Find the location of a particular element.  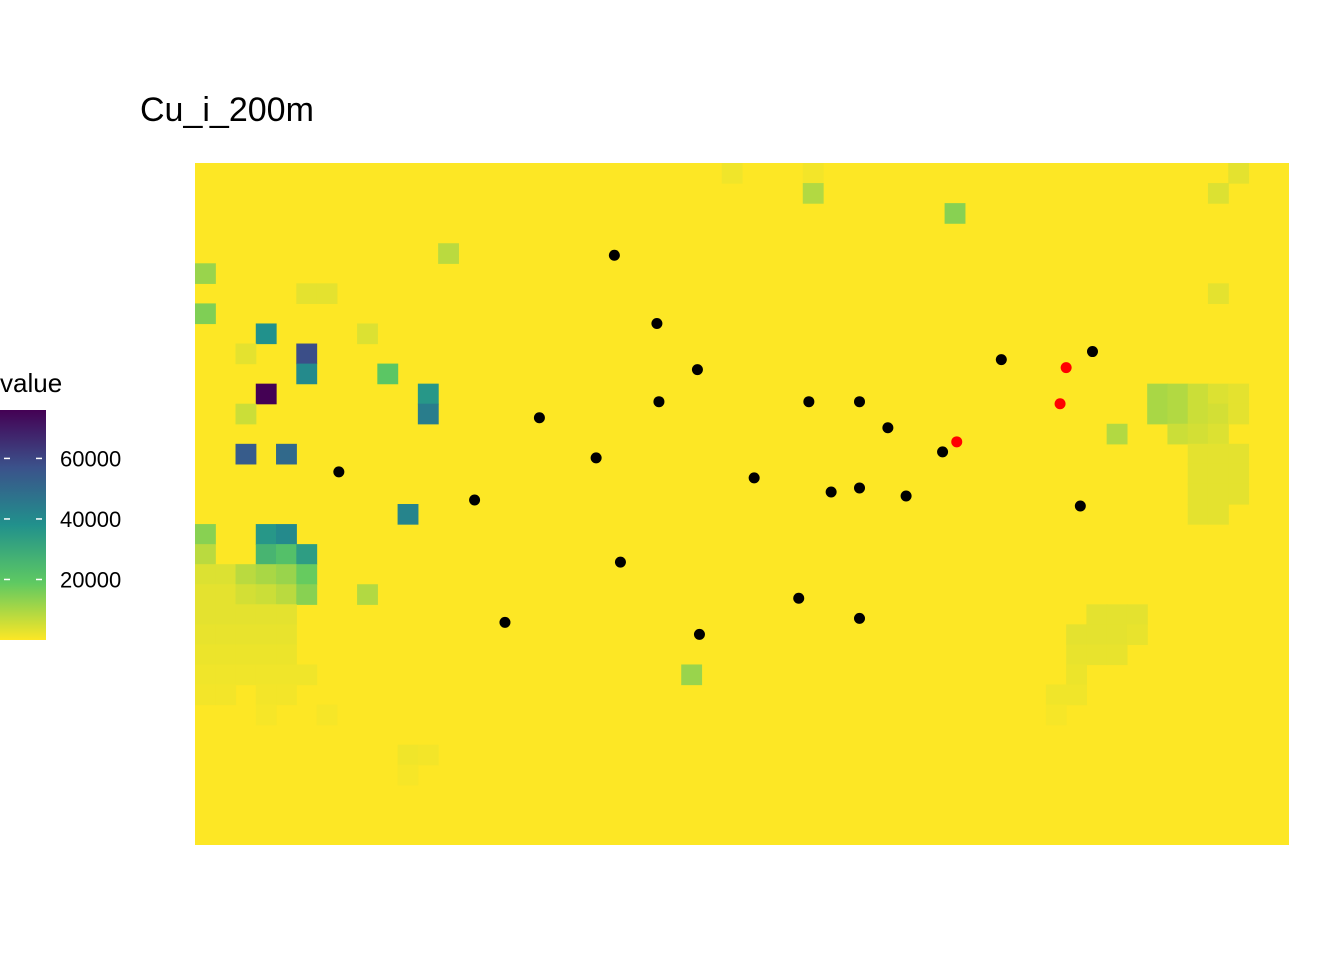

legend-title: value is located at coordinates (31, 383).